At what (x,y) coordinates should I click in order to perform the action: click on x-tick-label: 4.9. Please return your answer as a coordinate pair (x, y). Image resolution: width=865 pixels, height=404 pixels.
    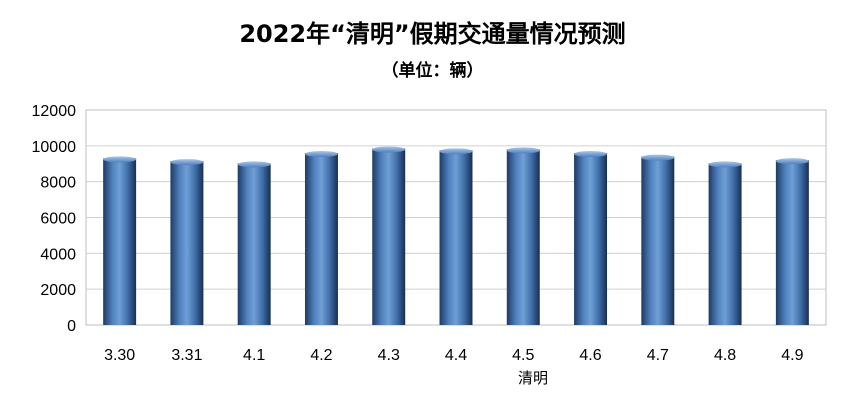
    Looking at the image, I should click on (792, 355).